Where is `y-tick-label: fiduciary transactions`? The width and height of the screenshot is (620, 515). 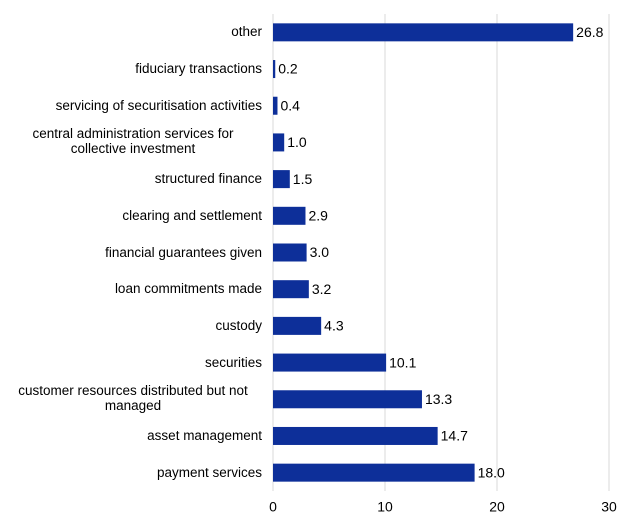
y-tick-label: fiduciary transactions is located at coordinates (198, 69).